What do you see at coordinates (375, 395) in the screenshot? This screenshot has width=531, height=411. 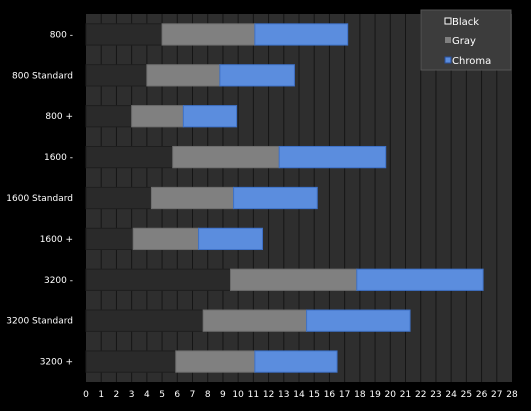 I see `x-tick-label: 19` at bounding box center [375, 395].